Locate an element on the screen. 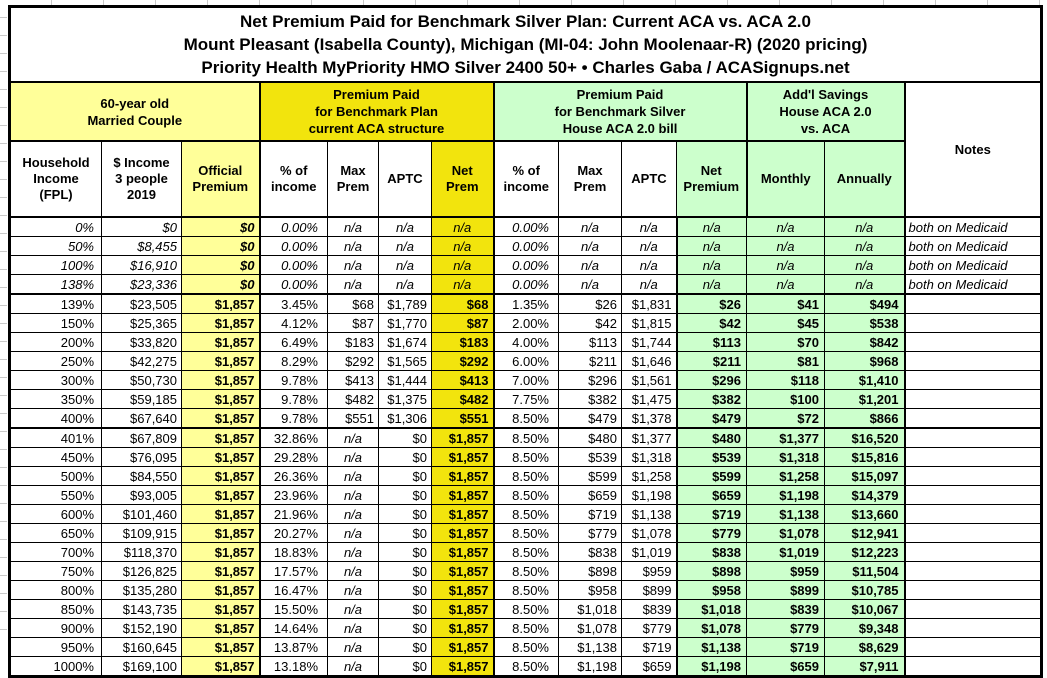 This screenshot has width=1047, height=678. cell-savings-monthly: $1,019 is located at coordinates (785, 552).